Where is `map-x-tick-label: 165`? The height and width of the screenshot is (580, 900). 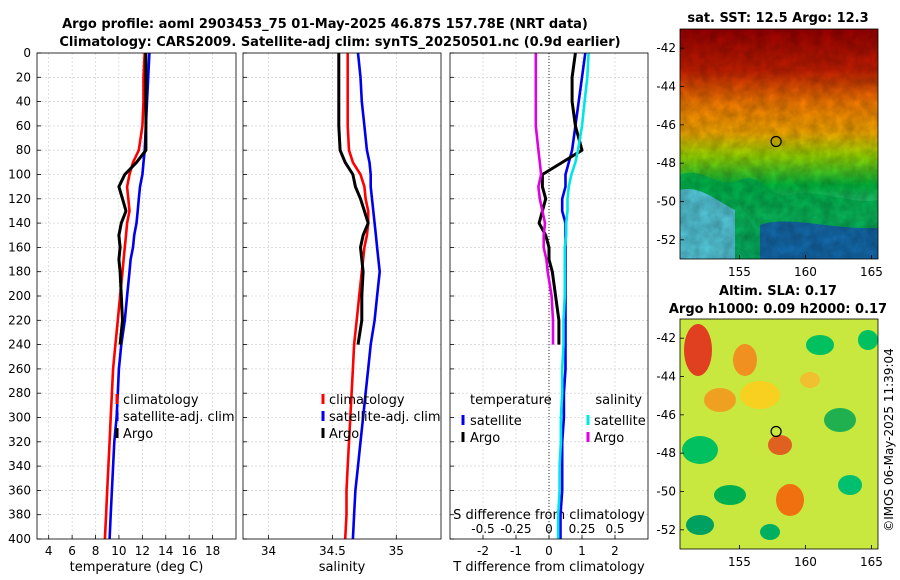 map-x-tick-label: 165 is located at coordinates (871, 272).